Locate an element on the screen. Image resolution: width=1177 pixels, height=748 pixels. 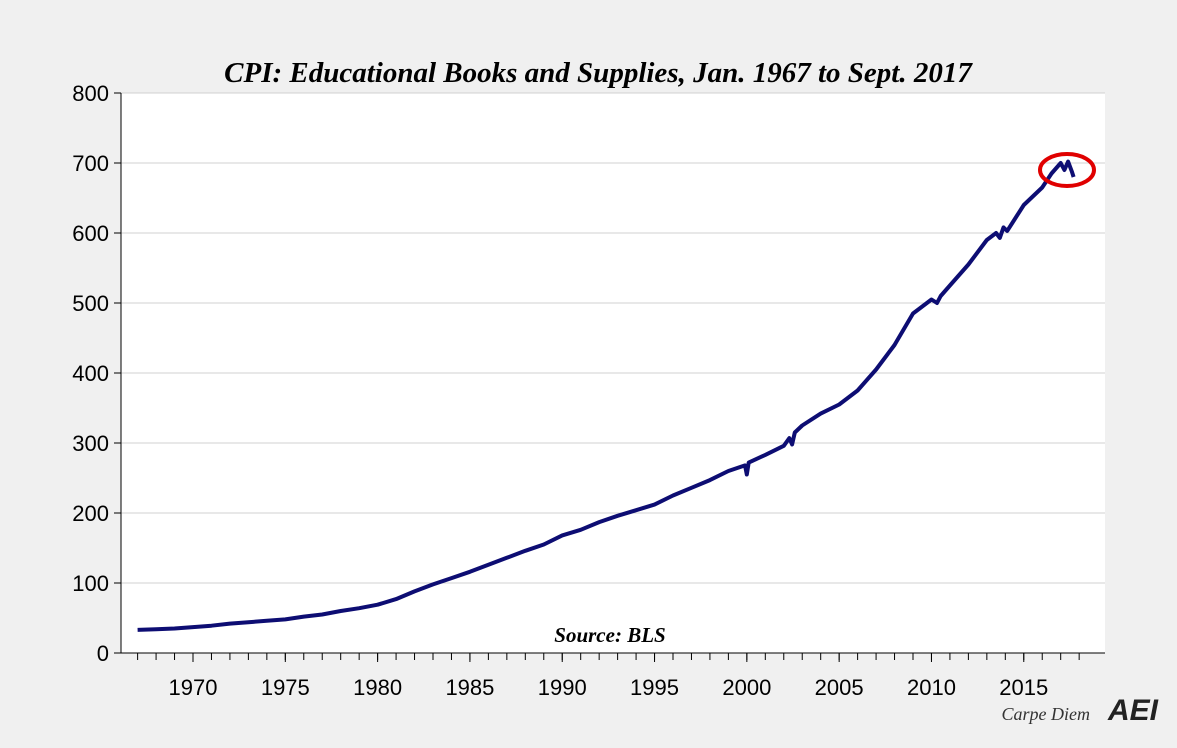
y-tick-label: 300 is located at coordinates (90, 443).